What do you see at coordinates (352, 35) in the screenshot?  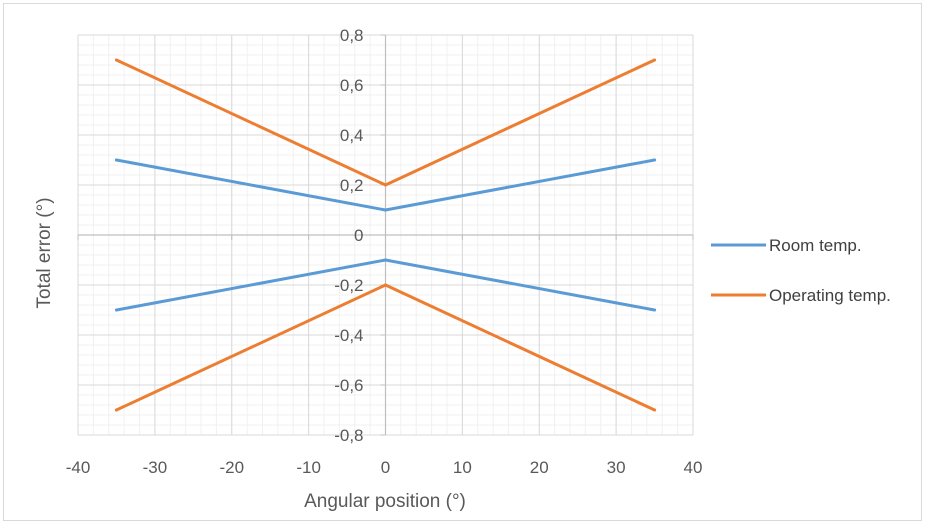 I see `y-tick-label: 0,8` at bounding box center [352, 35].